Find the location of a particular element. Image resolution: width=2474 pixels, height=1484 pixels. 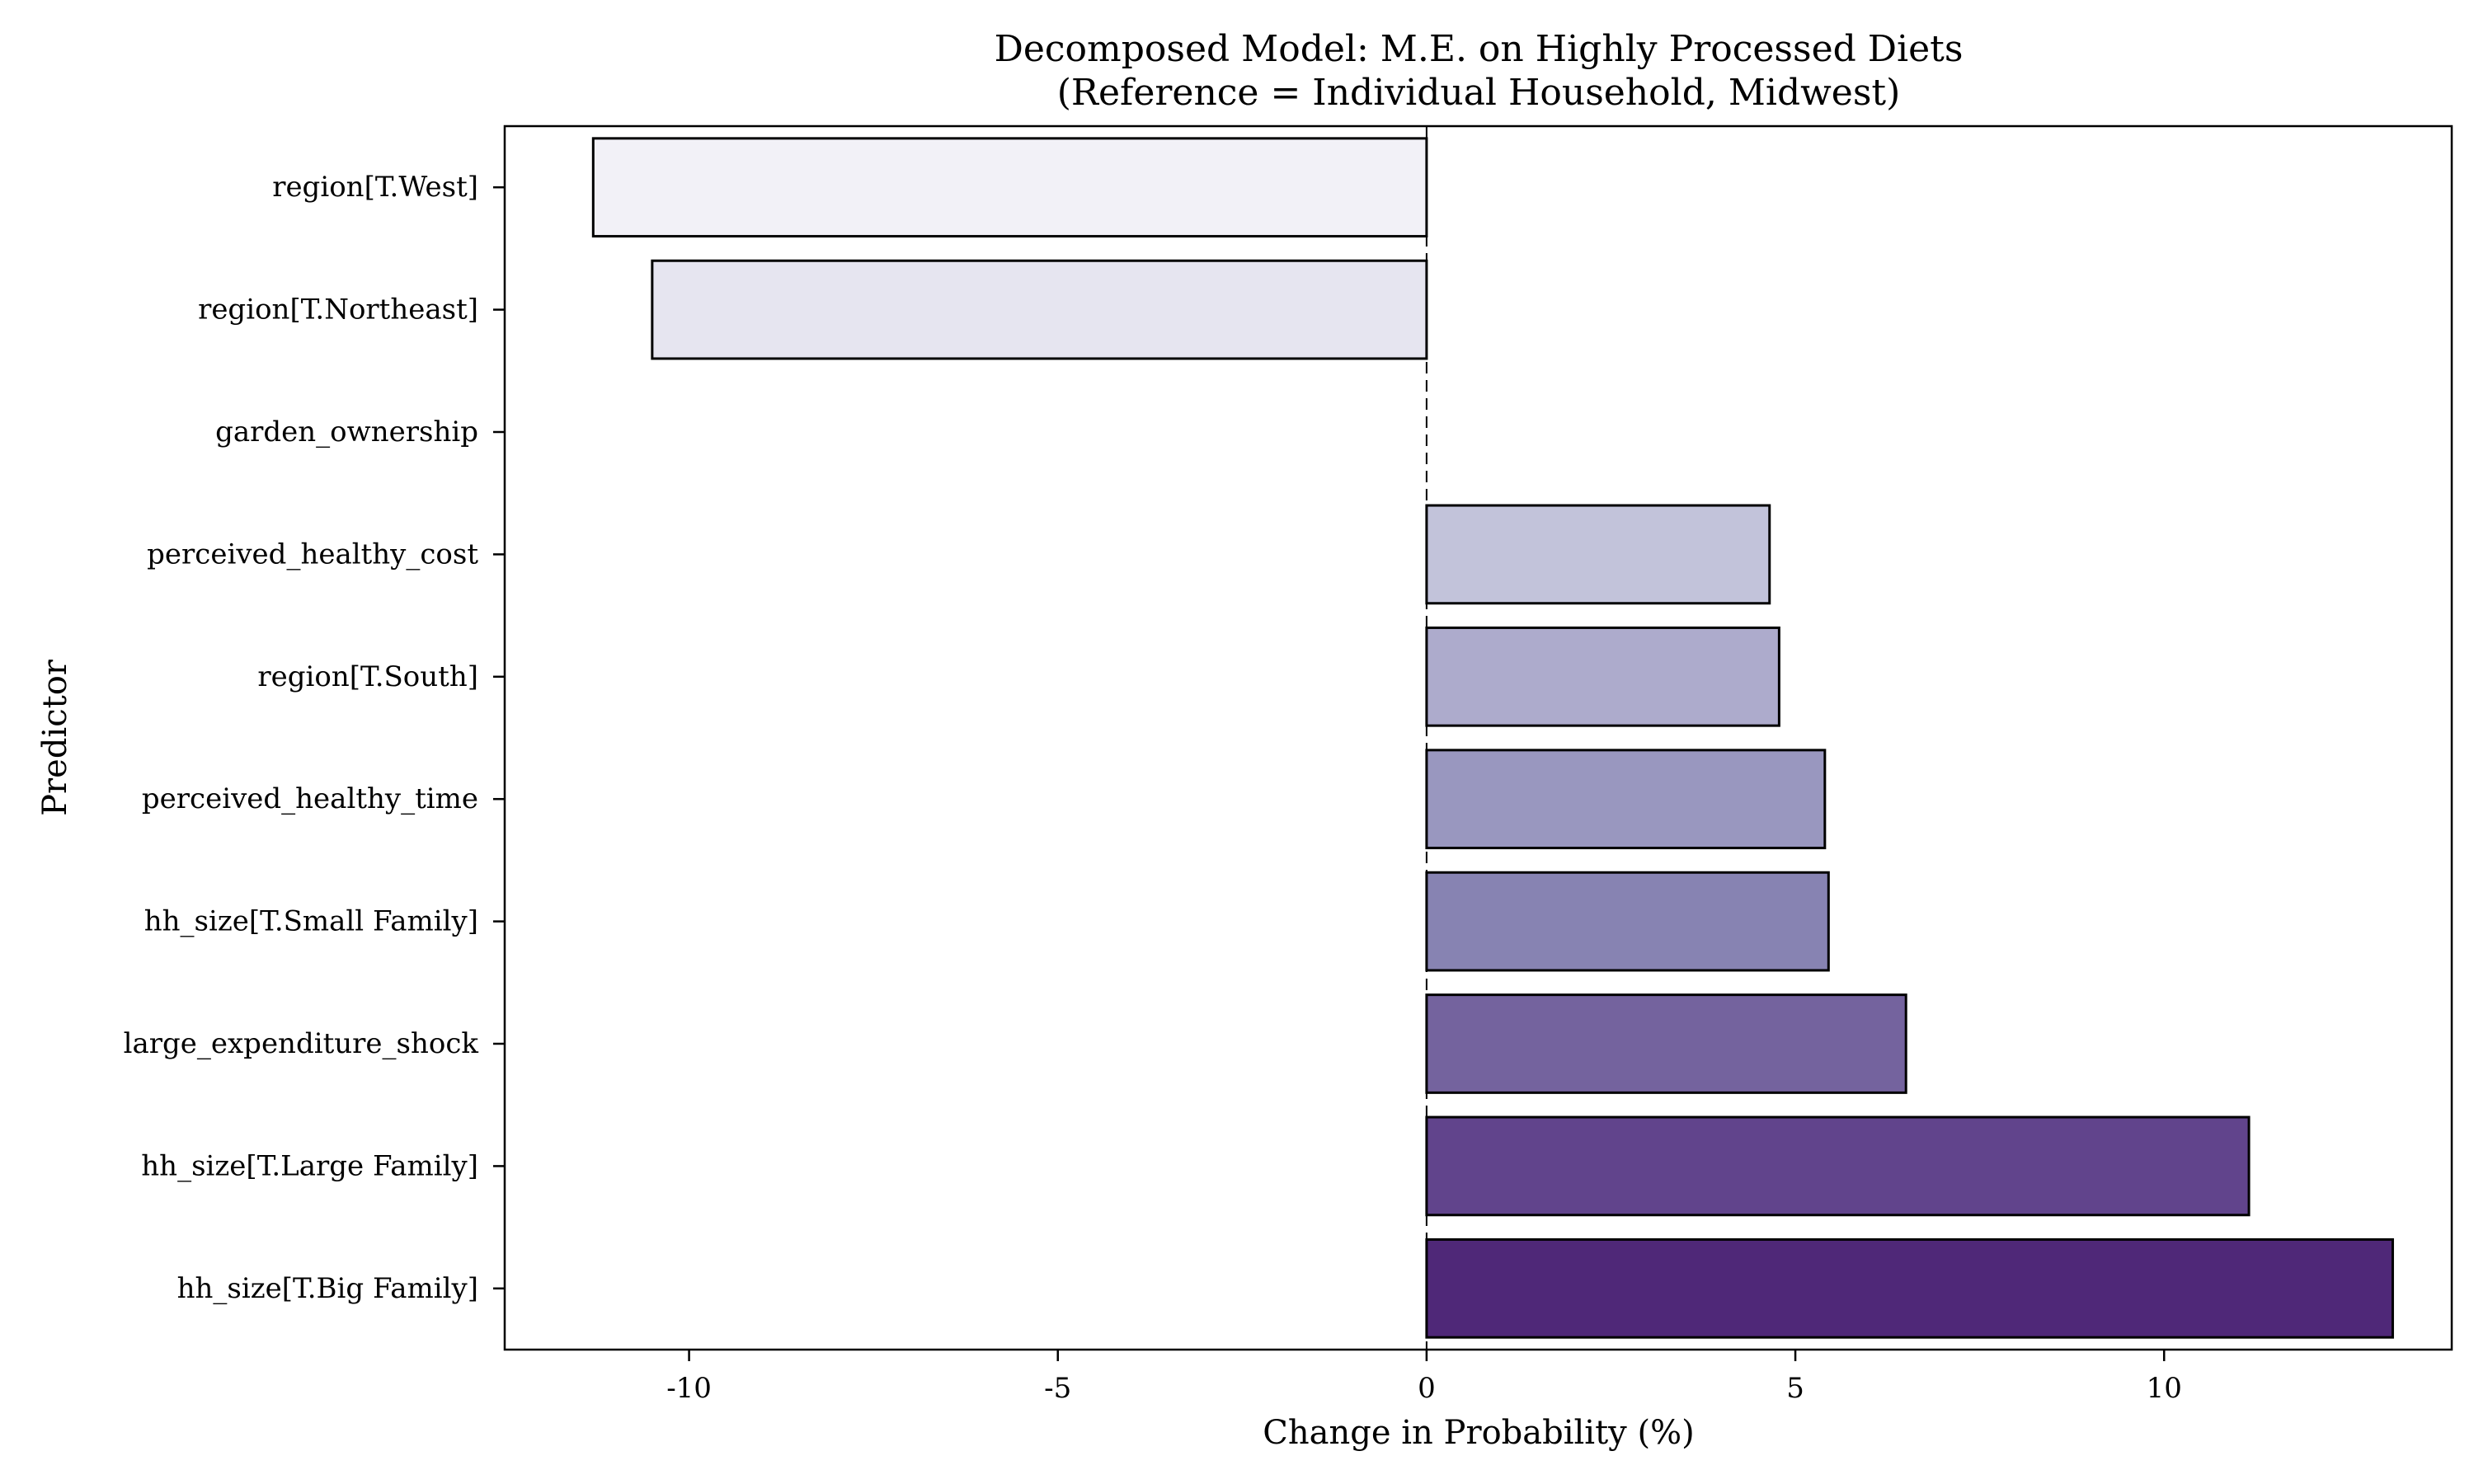

y-tick-label: perceived_healthy_time is located at coordinates (310, 798).